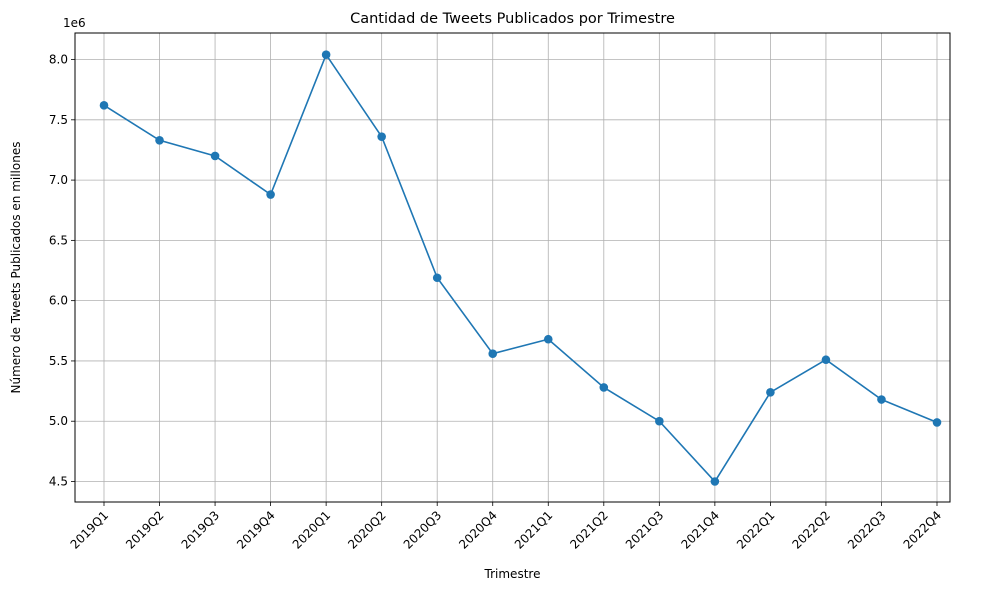  Describe the element at coordinates (16, 268) in the screenshot. I see `y-axis-label: Número de Tweets Publicados en millones` at that location.